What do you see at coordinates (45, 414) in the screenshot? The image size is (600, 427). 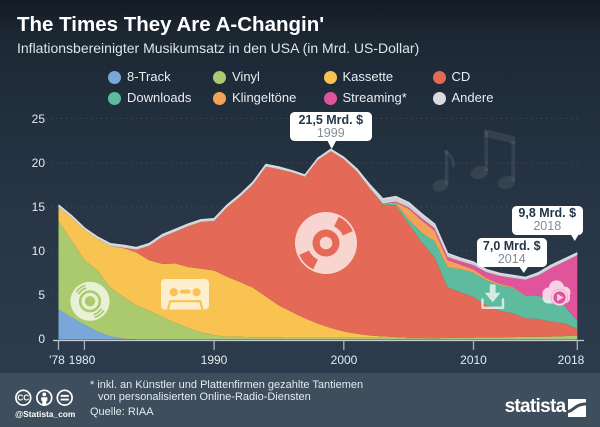 I see `svg-text: @Statista_com` at bounding box center [45, 414].